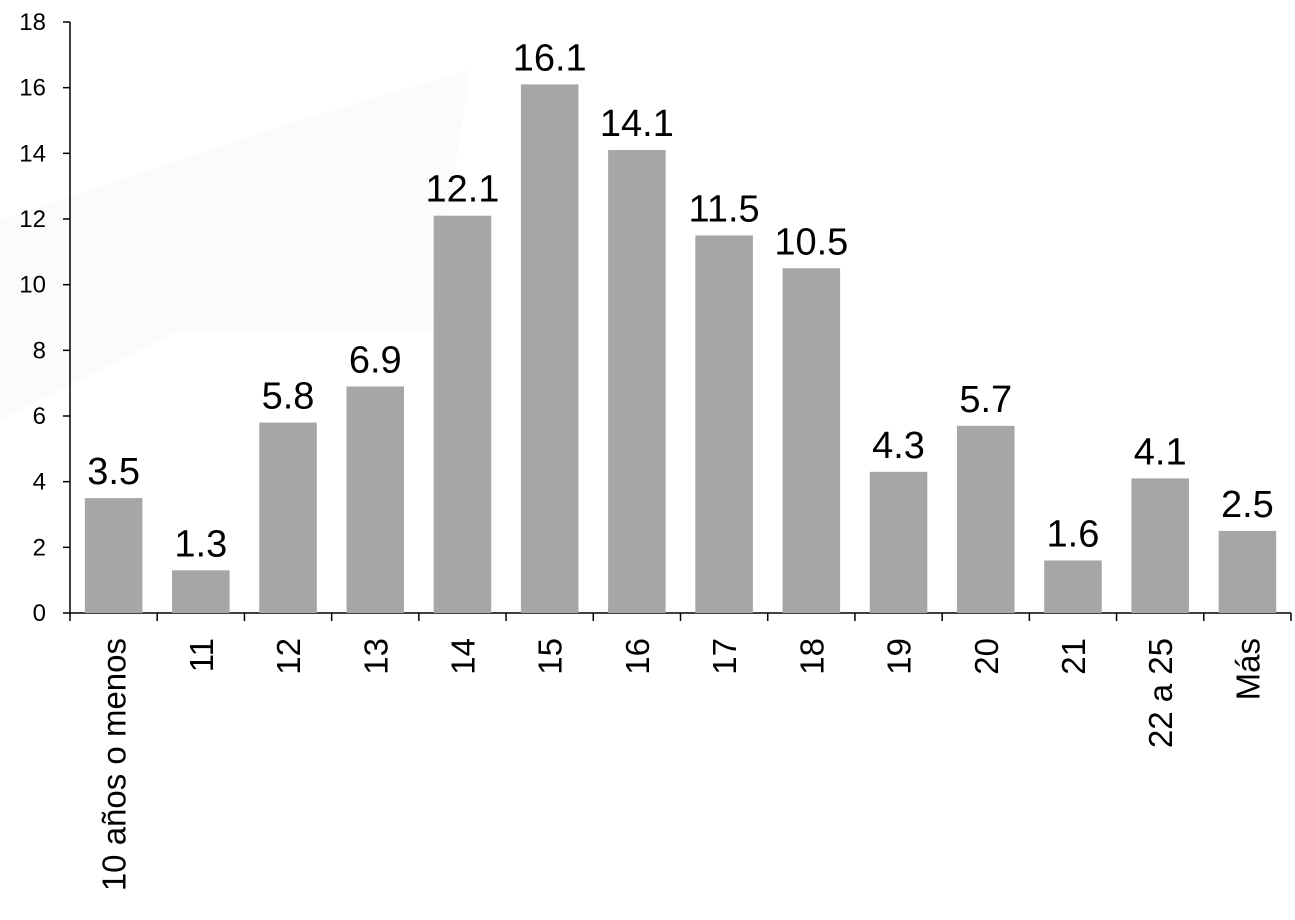 The image size is (1295, 920). I want to click on category-label: 15, so click(550, 656).